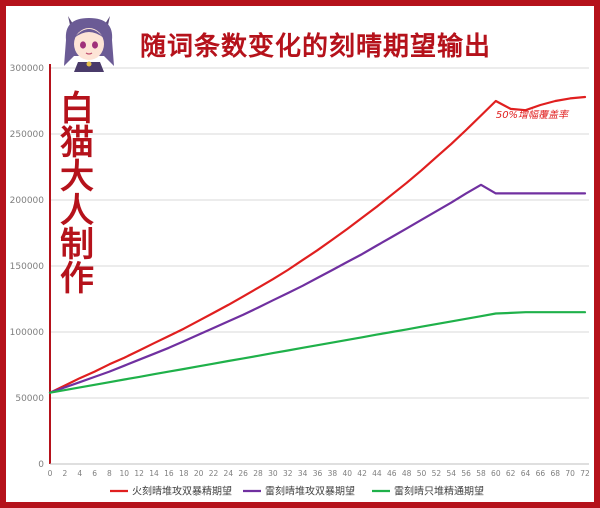 The image size is (600, 508). I want to click on x-tick-label: 16, so click(169, 473).